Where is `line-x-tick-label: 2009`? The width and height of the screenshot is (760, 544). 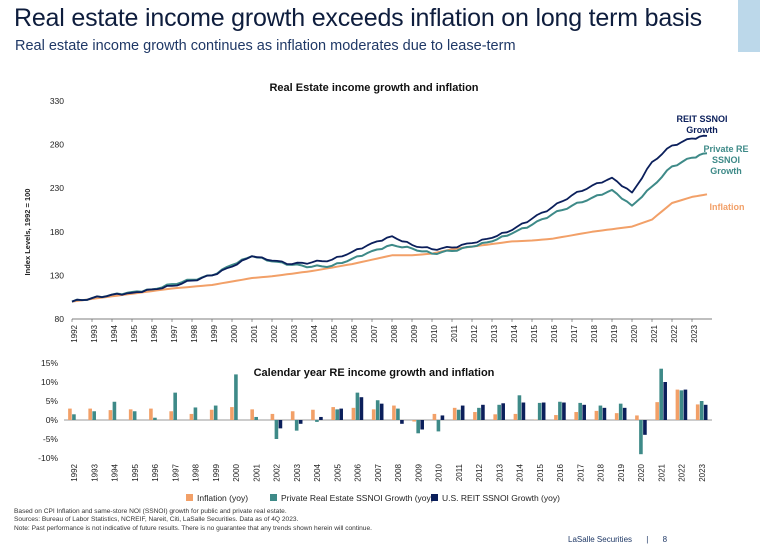 line-x-tick-label: 2009 is located at coordinates (414, 333).